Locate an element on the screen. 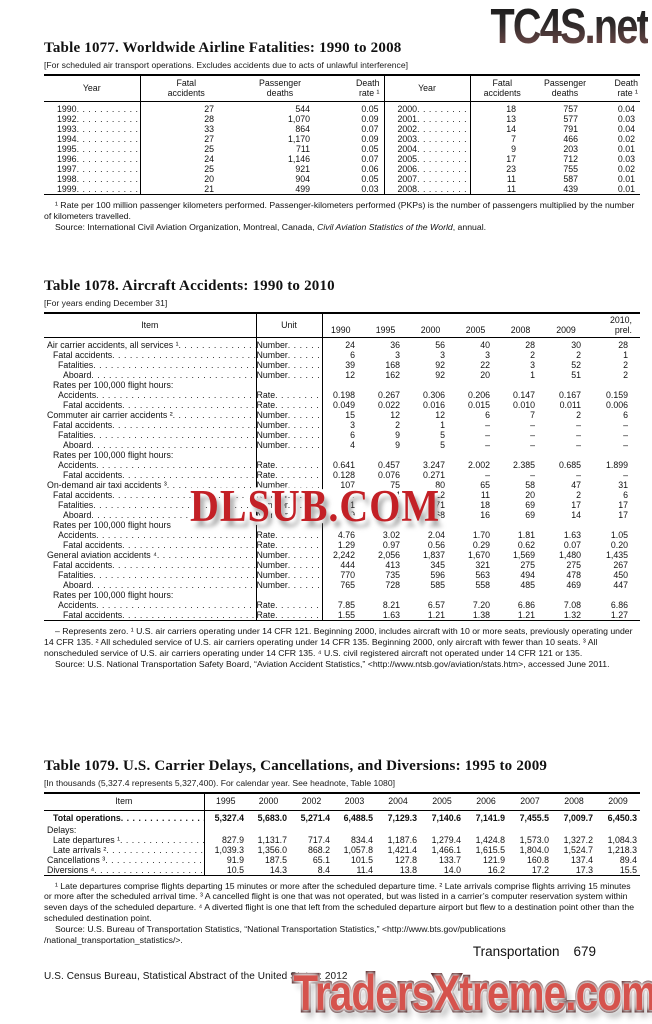  footer-section-label: Transportation is located at coordinates (516, 951).